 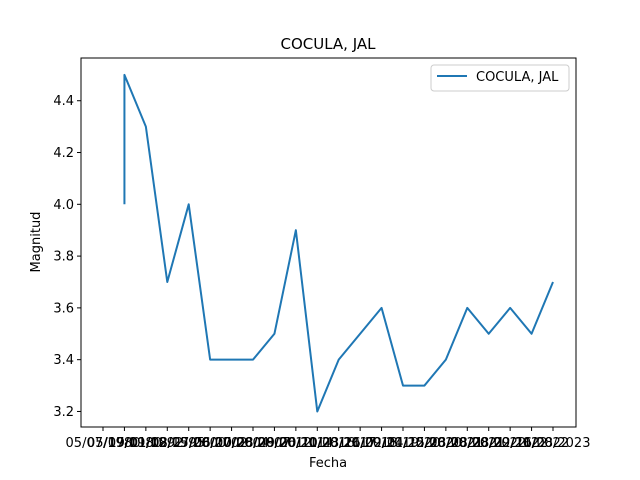 What do you see at coordinates (531, 443) in the screenshot?
I see `x-tick-label: 22/11/2022` at bounding box center [531, 443].